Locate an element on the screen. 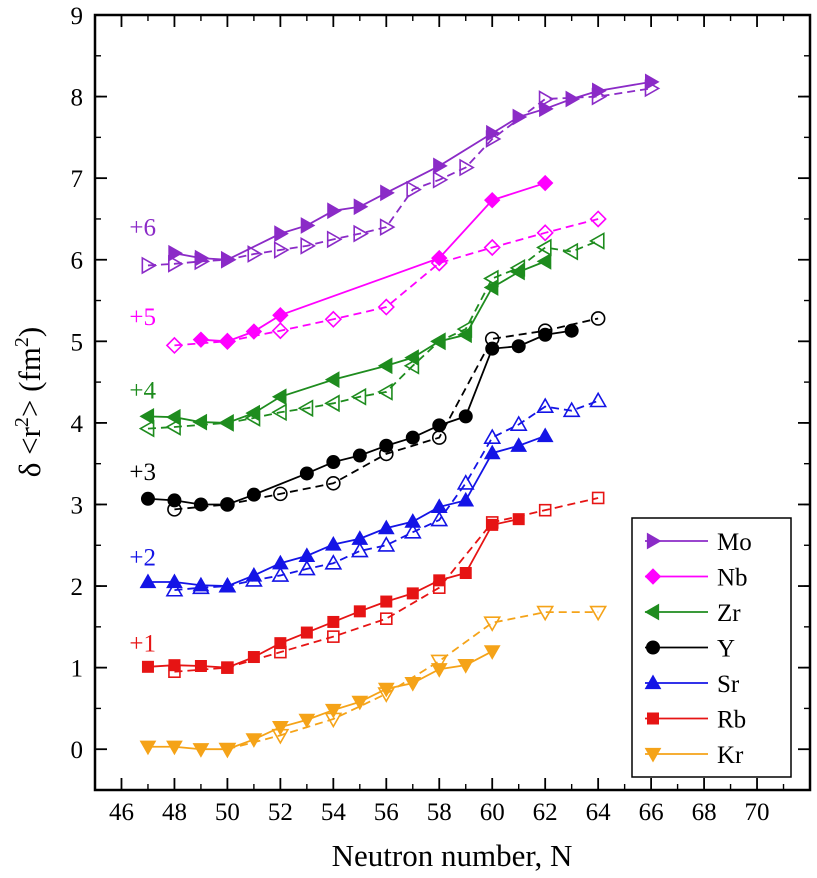 The width and height of the screenshot is (817, 878). series-rb is located at coordinates (373, 585).